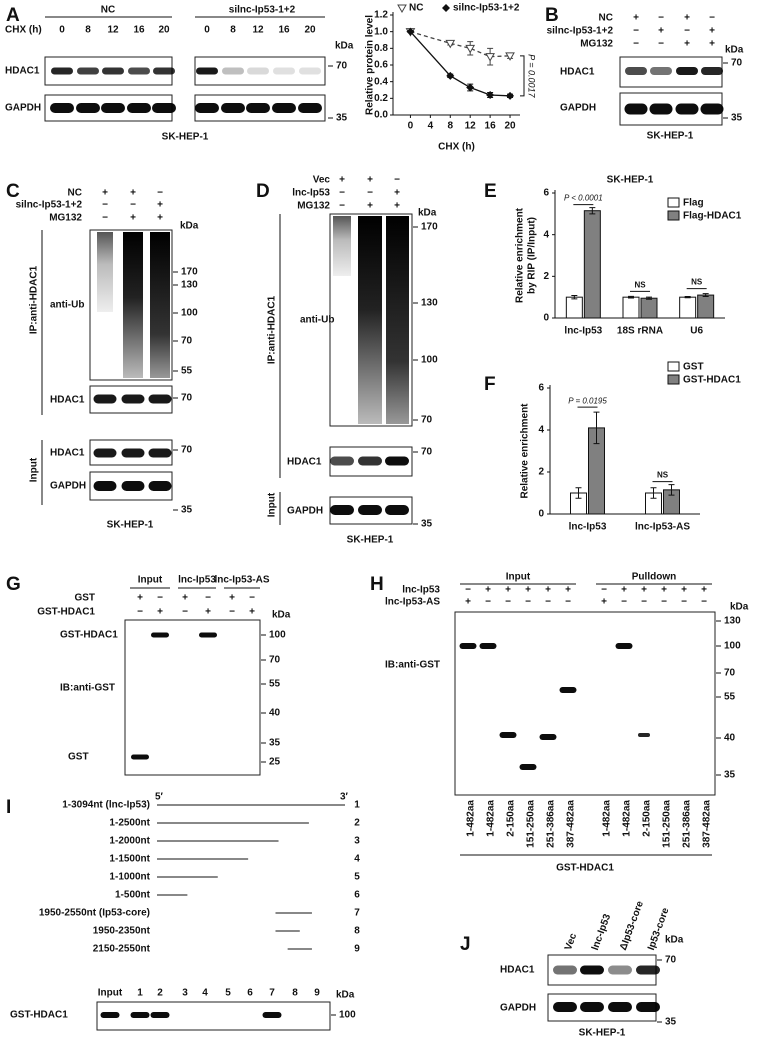 The width and height of the screenshot is (762, 1041). Describe the element at coordinates (108, 10) in the screenshot. I see `group-label: NC` at that location.